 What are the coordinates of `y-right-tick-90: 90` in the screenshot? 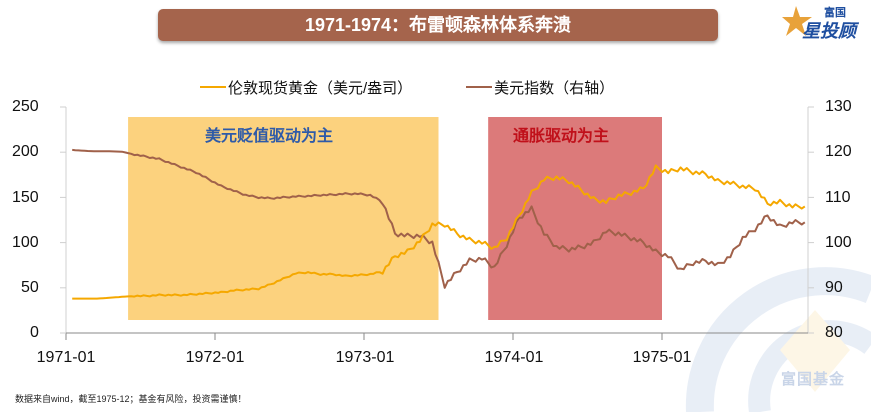 It's located at (834, 287).